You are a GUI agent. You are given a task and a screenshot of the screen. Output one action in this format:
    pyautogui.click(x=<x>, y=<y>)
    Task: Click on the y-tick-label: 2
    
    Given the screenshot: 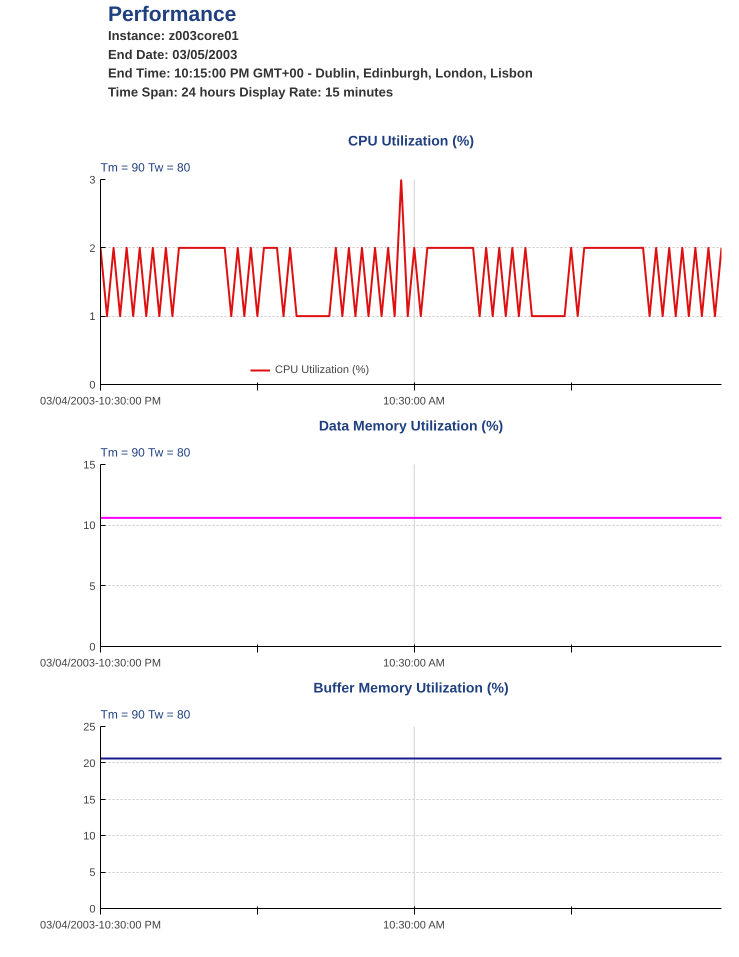 What is the action you would take?
    pyautogui.click(x=92, y=248)
    